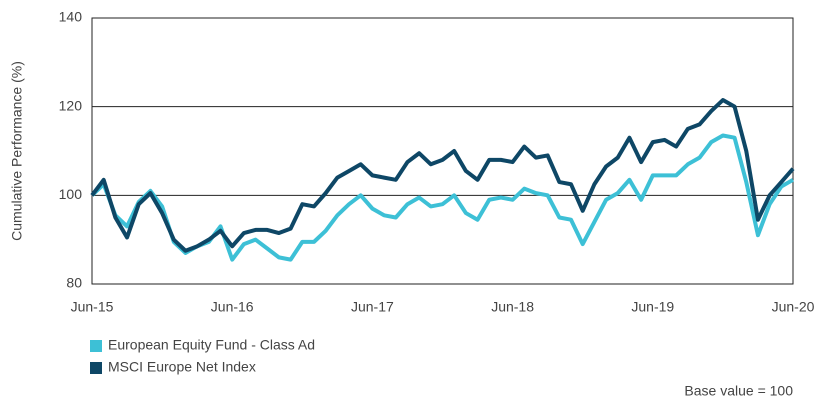 Image resolution: width=817 pixels, height=400 pixels. I want to click on x-tick-label: Jun-15, so click(92, 307).